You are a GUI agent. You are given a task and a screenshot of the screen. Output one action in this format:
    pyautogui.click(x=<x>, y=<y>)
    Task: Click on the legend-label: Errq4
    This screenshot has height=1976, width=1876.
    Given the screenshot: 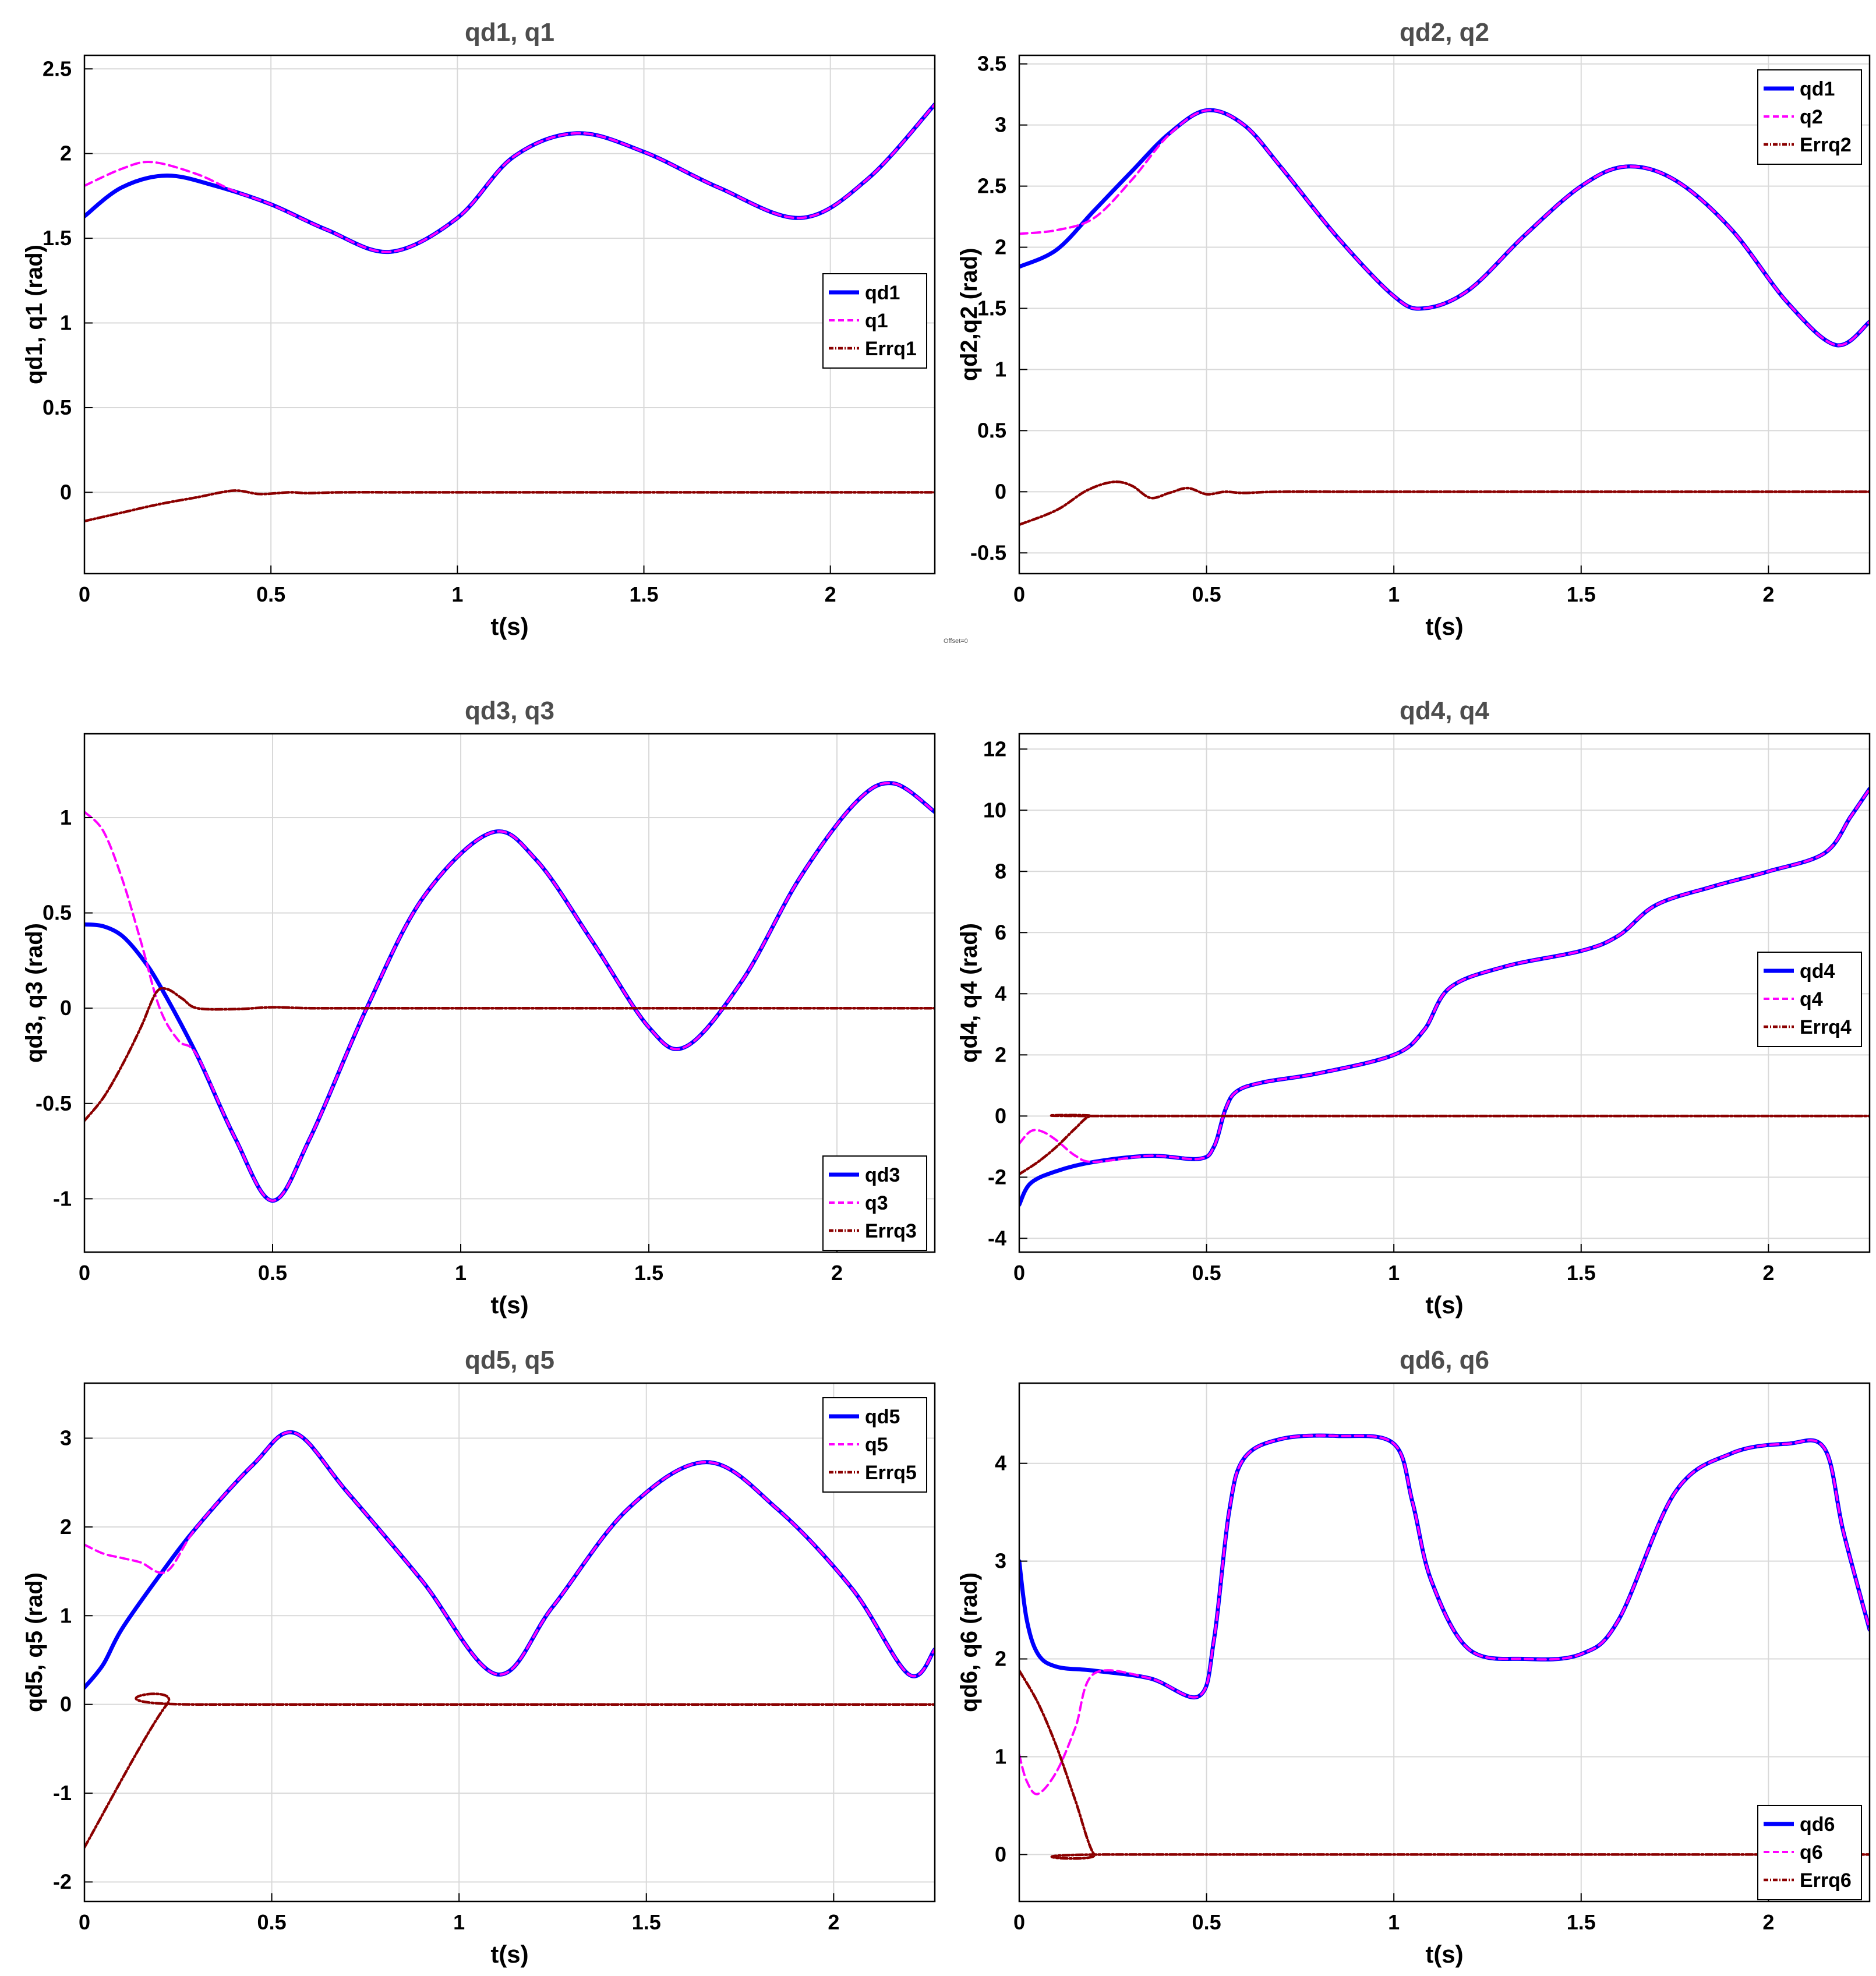 What is the action you would take?
    pyautogui.click(x=1826, y=1027)
    